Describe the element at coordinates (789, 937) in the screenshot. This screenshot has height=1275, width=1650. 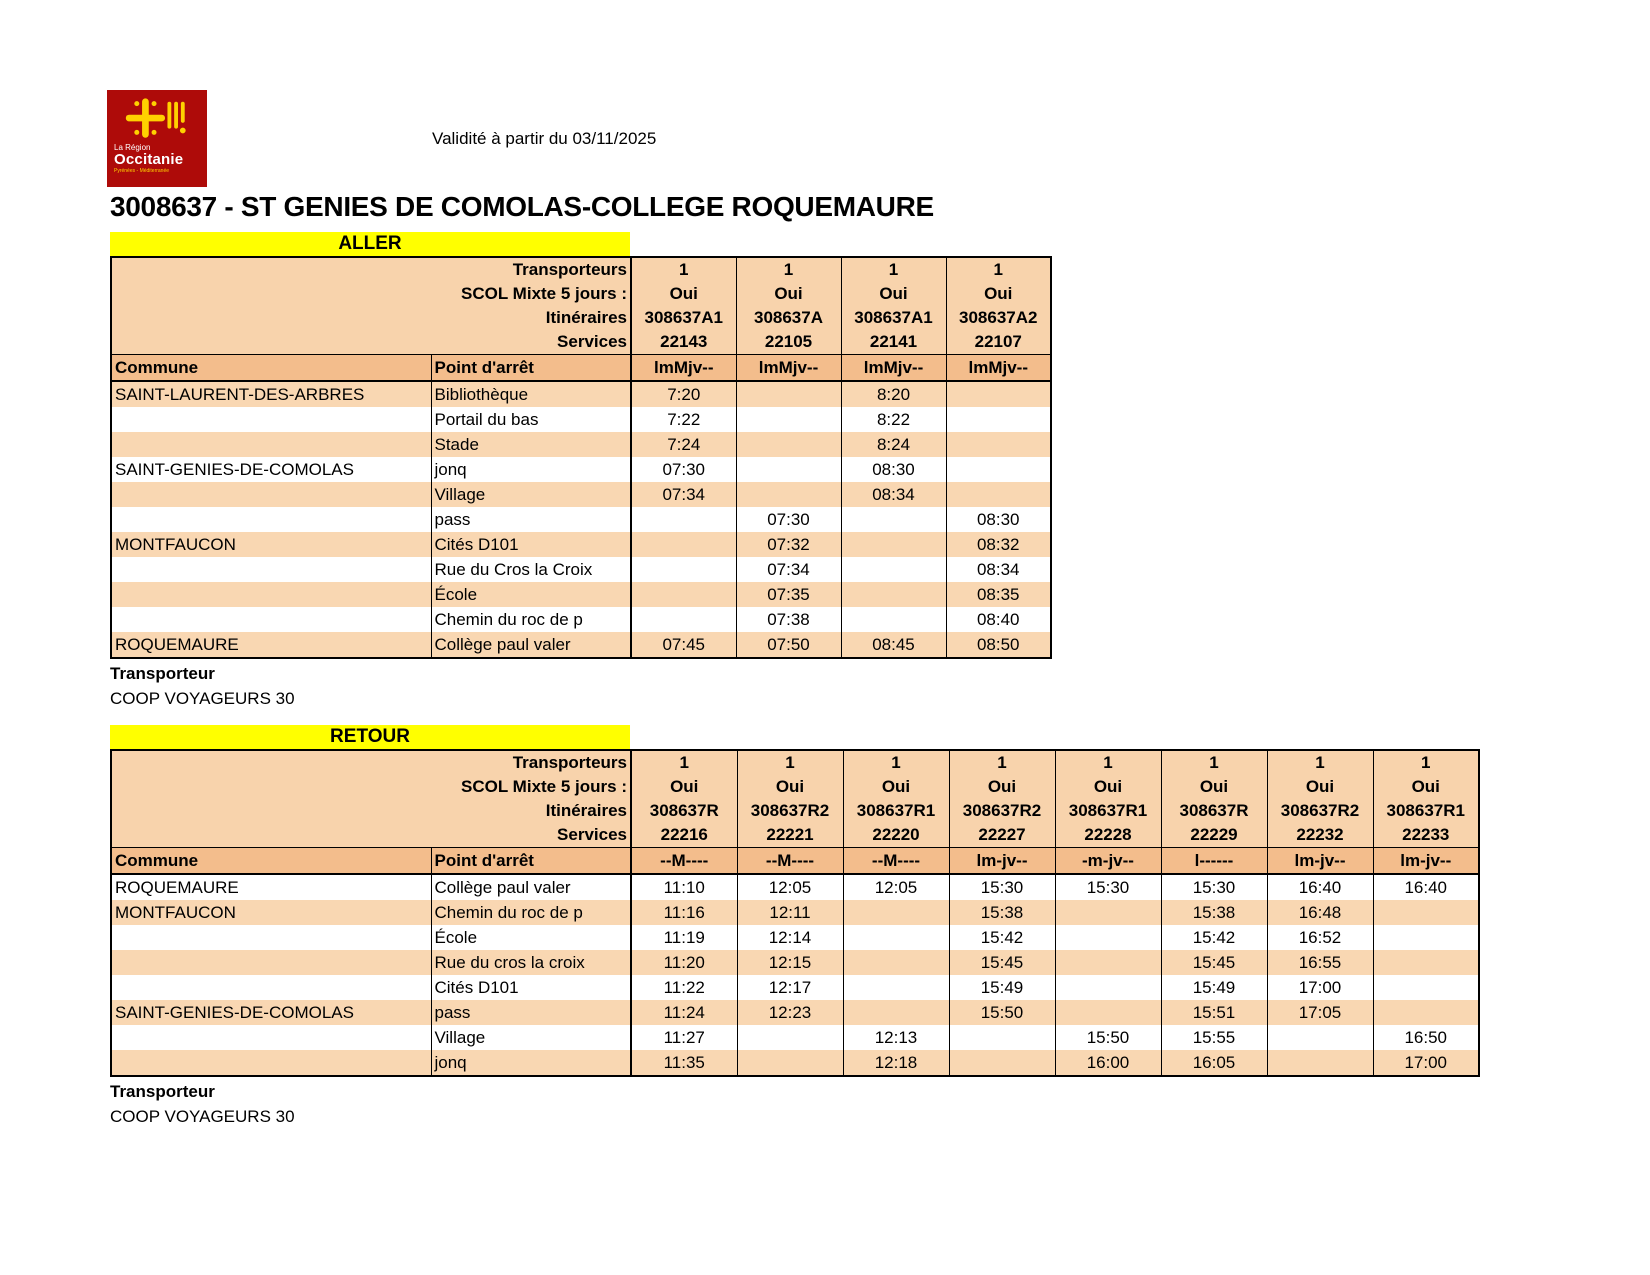
I see `time-cell: 12:14` at that location.